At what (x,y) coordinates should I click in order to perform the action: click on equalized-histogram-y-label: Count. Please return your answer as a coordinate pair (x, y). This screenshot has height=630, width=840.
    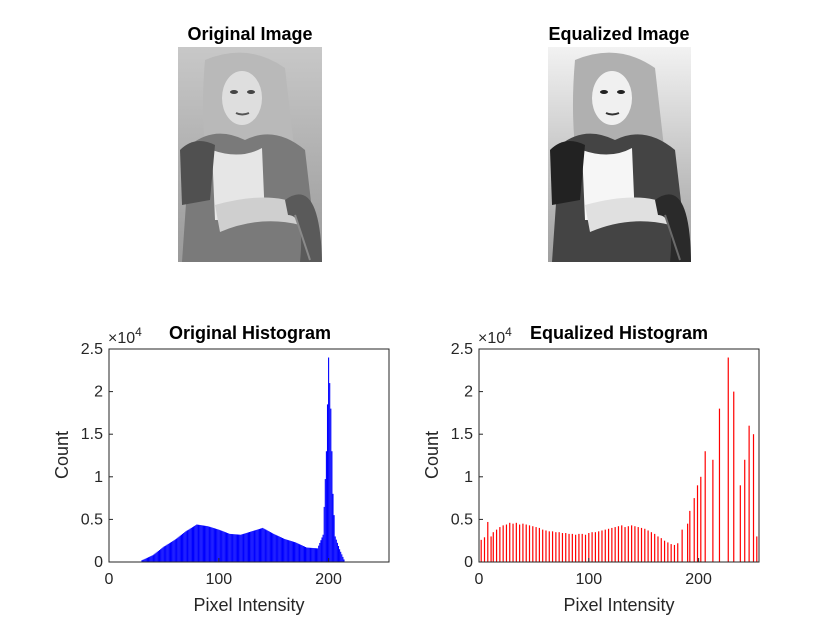
    Looking at the image, I should click on (432, 455).